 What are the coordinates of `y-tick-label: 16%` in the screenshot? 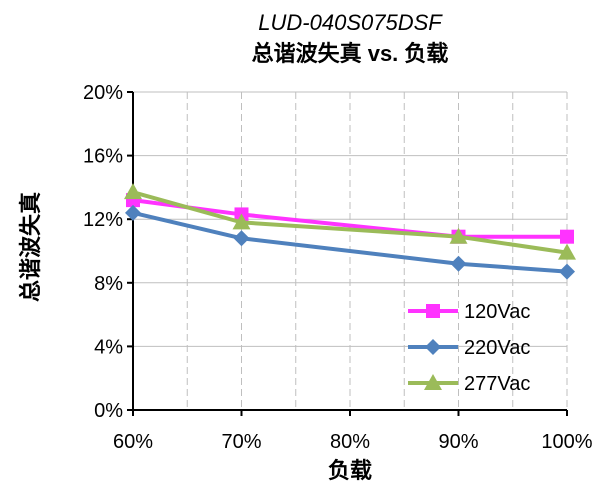 It's located at (103, 157).